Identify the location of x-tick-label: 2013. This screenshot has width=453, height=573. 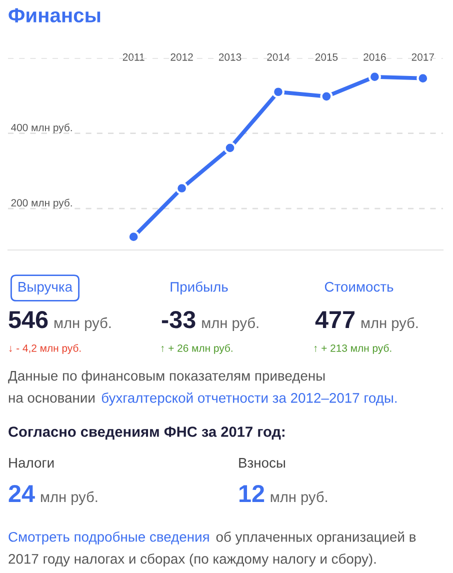
(230, 57).